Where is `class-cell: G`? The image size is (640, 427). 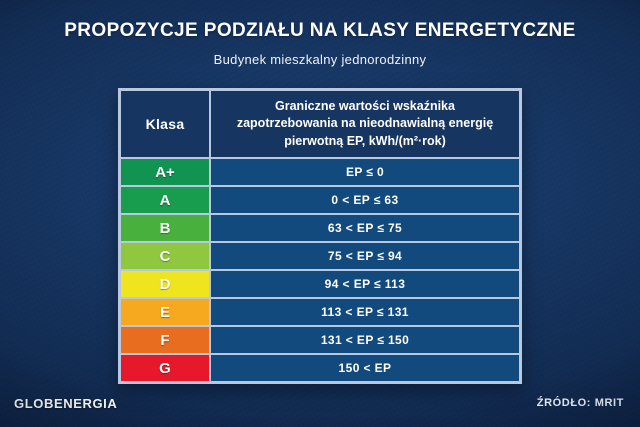
class-cell: G is located at coordinates (165, 368).